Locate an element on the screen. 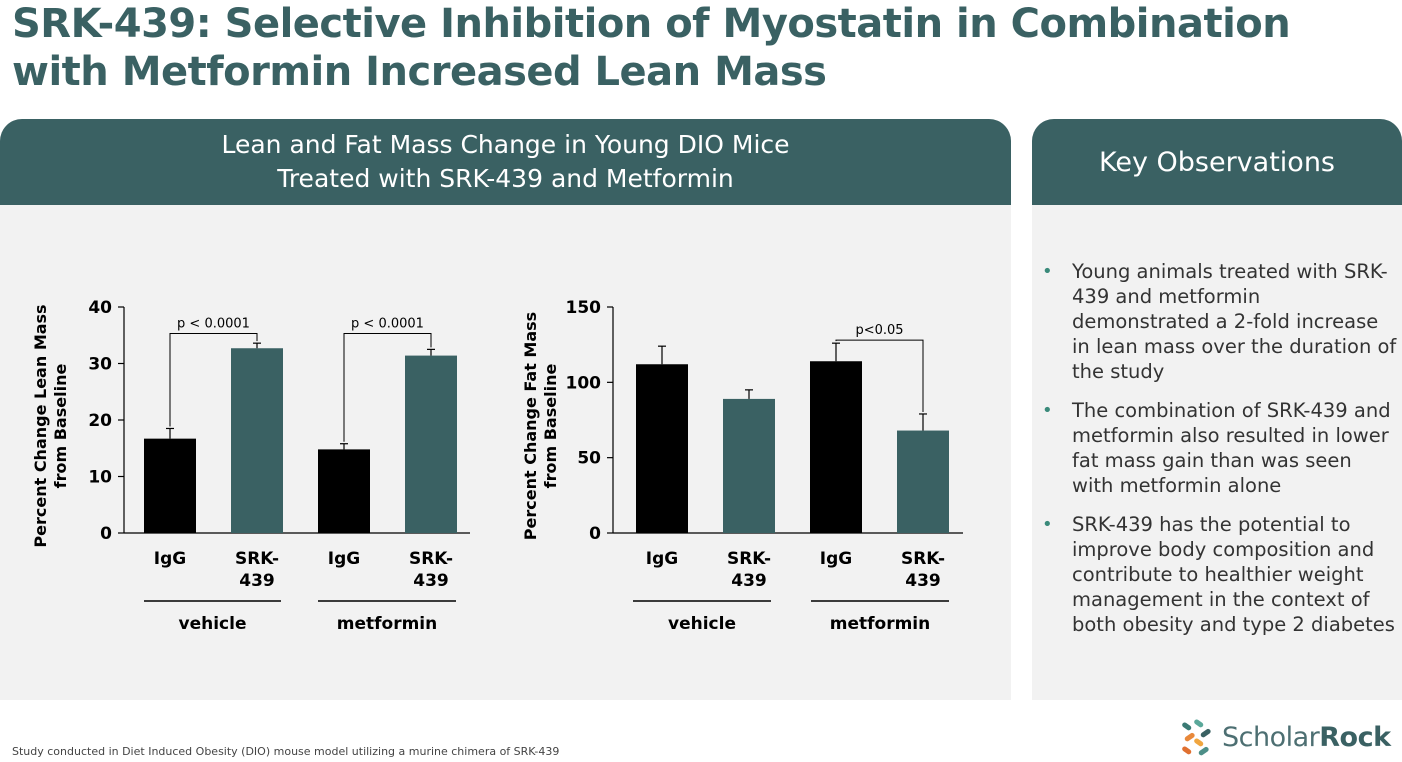 This screenshot has height=762, width=1402. scholar-rock-logo: ScholarRock is located at coordinates (1285, 739).